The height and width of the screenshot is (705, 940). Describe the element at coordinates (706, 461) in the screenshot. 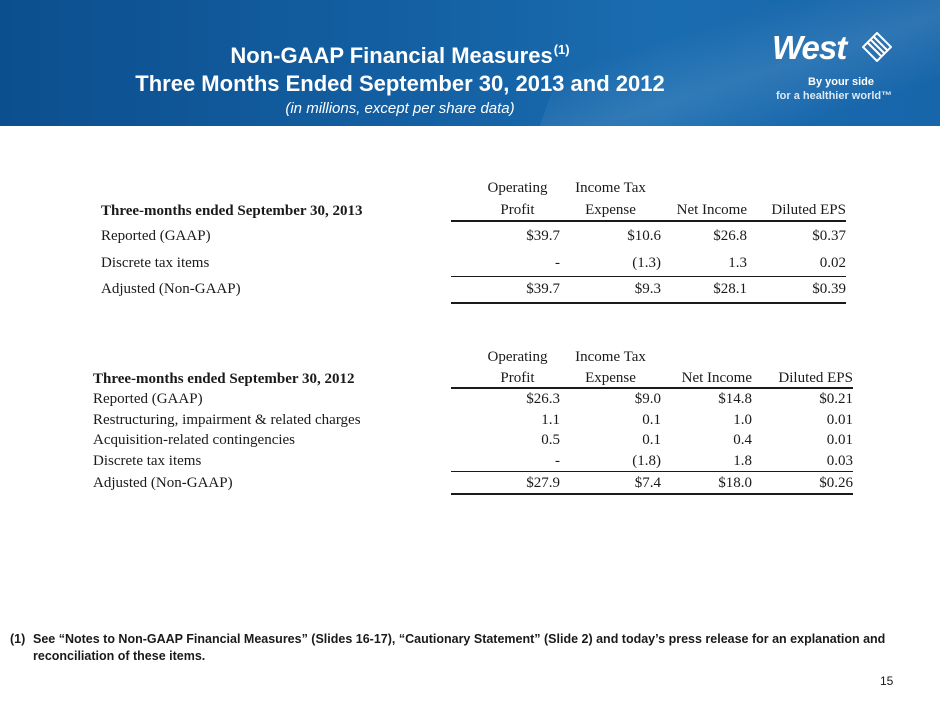

I see `cell-net-income: 1.8` at that location.